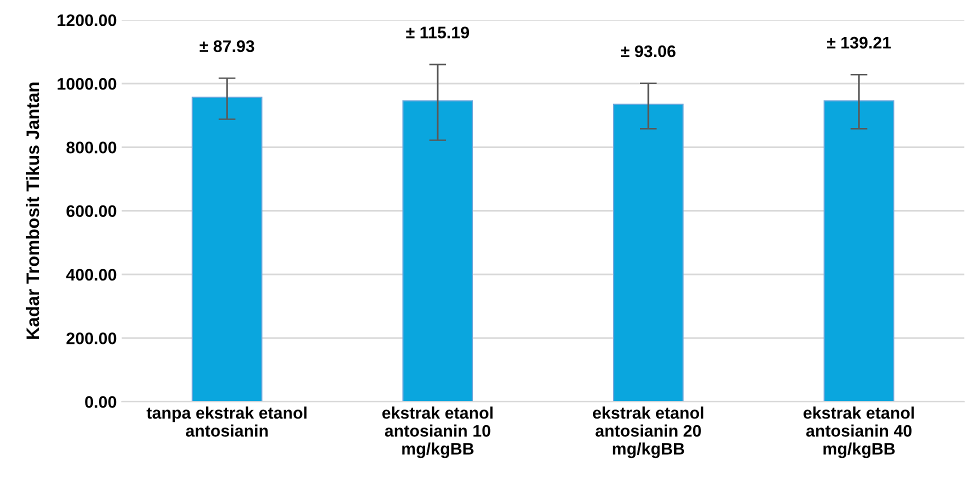 The height and width of the screenshot is (499, 974). What do you see at coordinates (100, 402) in the screenshot?
I see `y-tick-label: 0.00` at bounding box center [100, 402].